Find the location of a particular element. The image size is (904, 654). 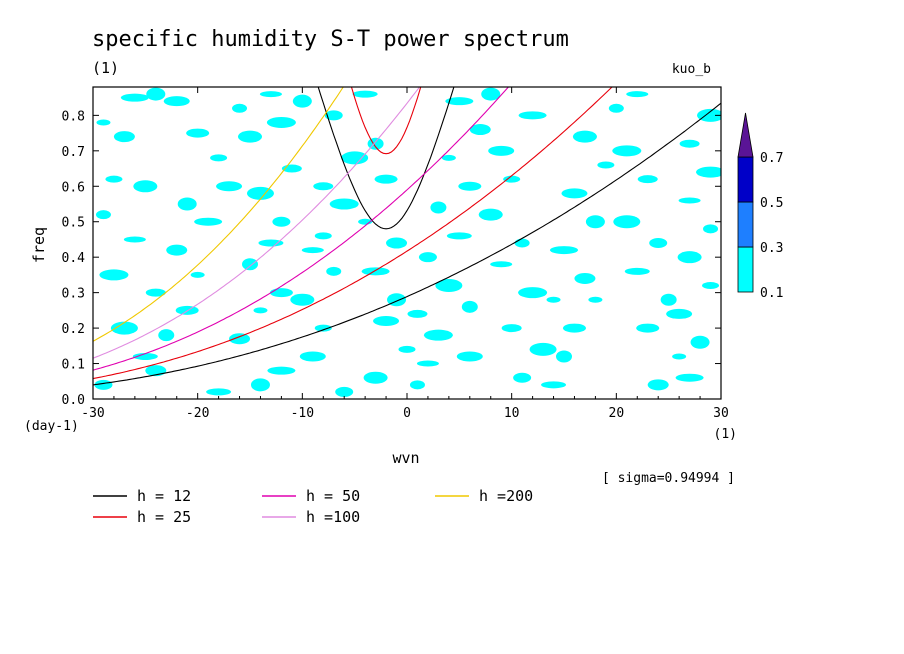

y-tick-label: 0.3 is located at coordinates (73, 294).